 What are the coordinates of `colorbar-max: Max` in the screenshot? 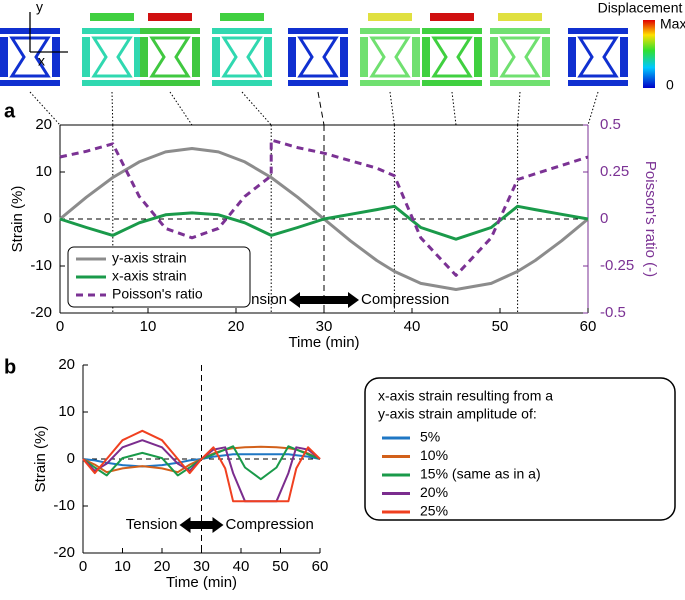 It's located at (672, 24).